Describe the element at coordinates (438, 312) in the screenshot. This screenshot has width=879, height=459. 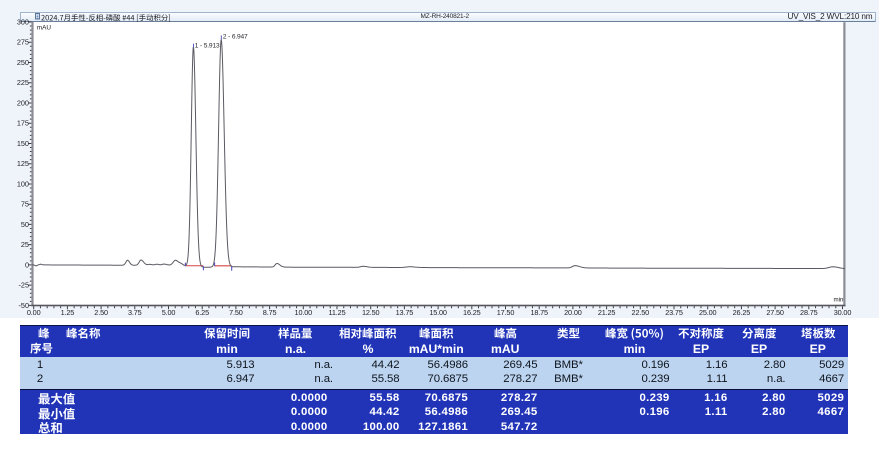
I see `svg-text: 15.00` at that location.